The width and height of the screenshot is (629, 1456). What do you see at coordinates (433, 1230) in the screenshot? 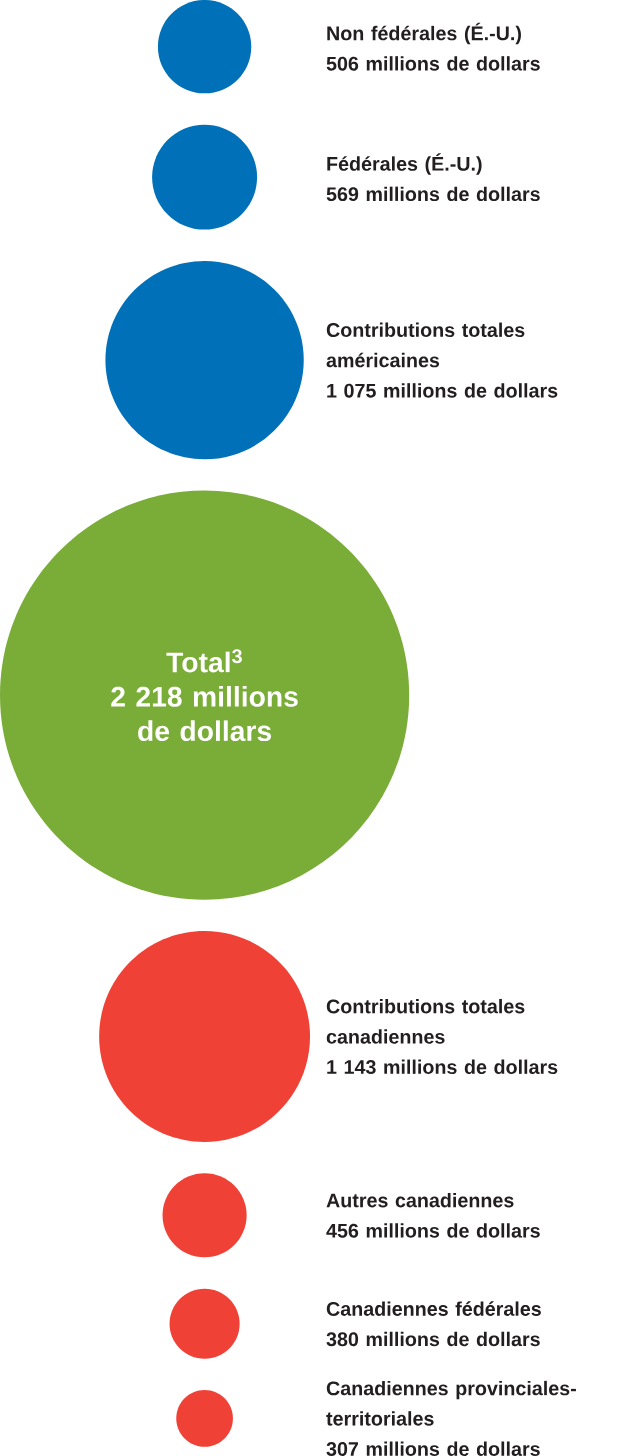
I see `data-label: 456 millions de dollars` at bounding box center [433, 1230].